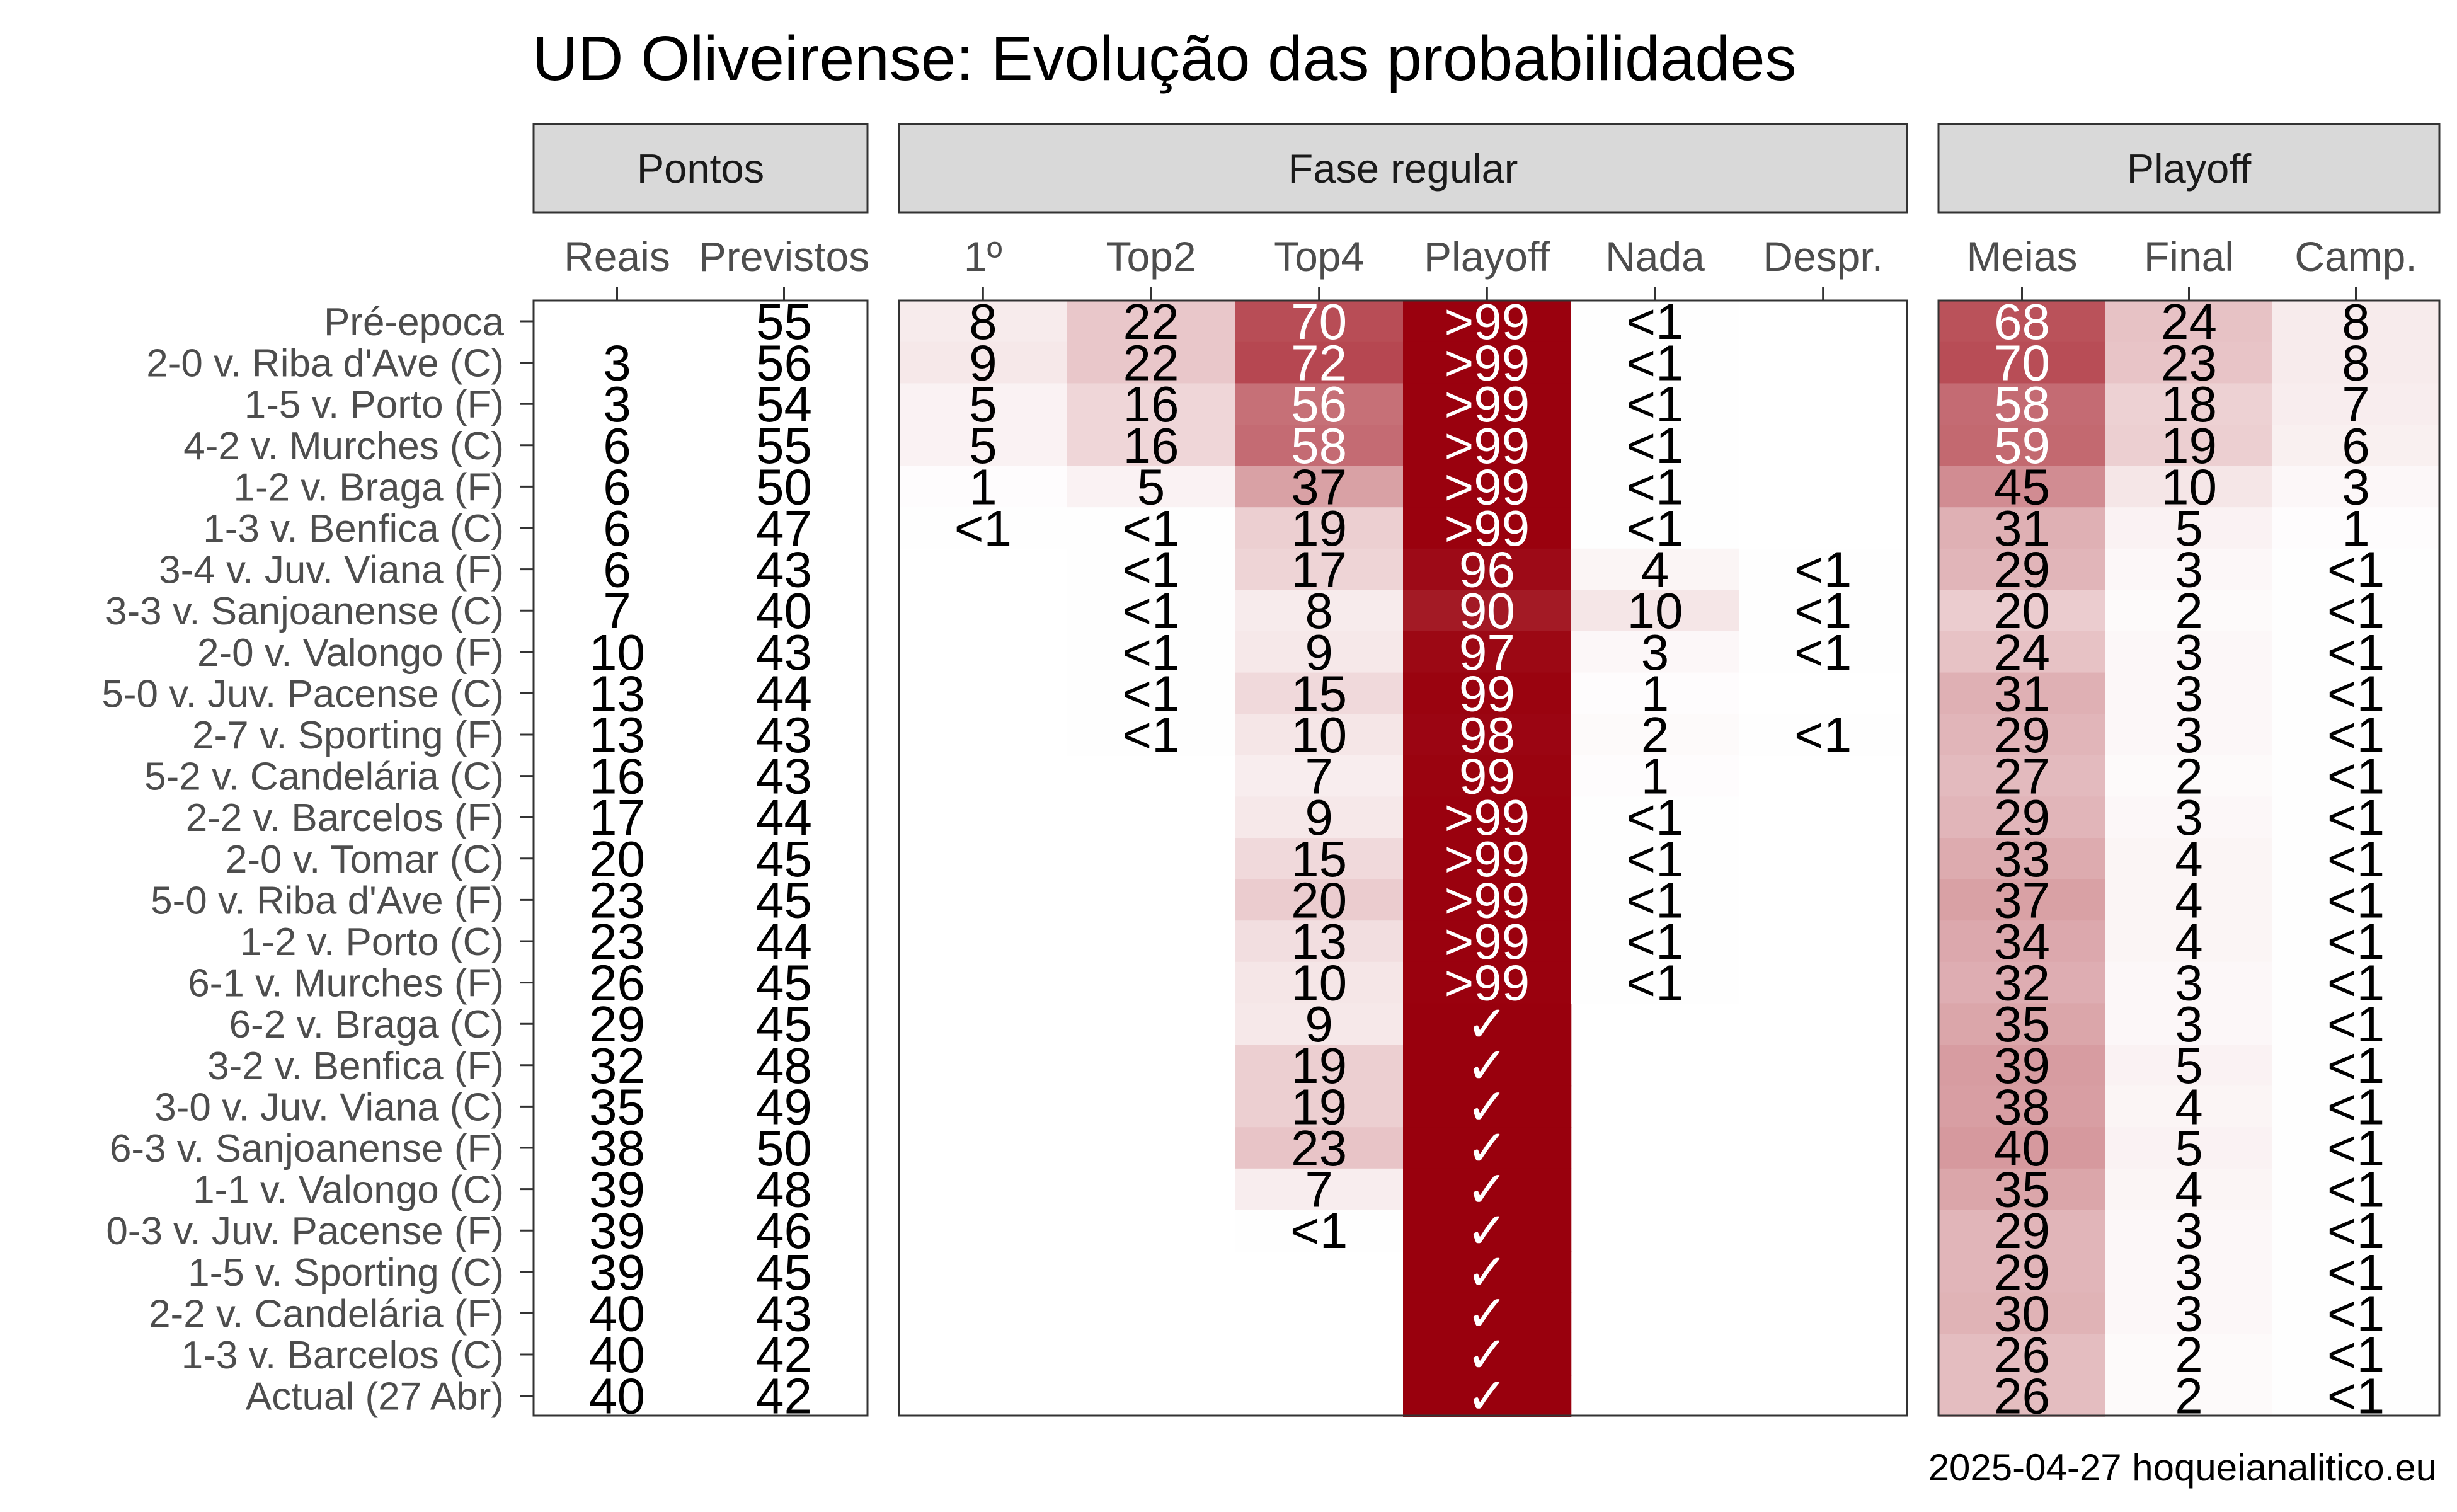  What do you see at coordinates (1319, 652) in the screenshot?
I see `cell-label: 9` at bounding box center [1319, 652].